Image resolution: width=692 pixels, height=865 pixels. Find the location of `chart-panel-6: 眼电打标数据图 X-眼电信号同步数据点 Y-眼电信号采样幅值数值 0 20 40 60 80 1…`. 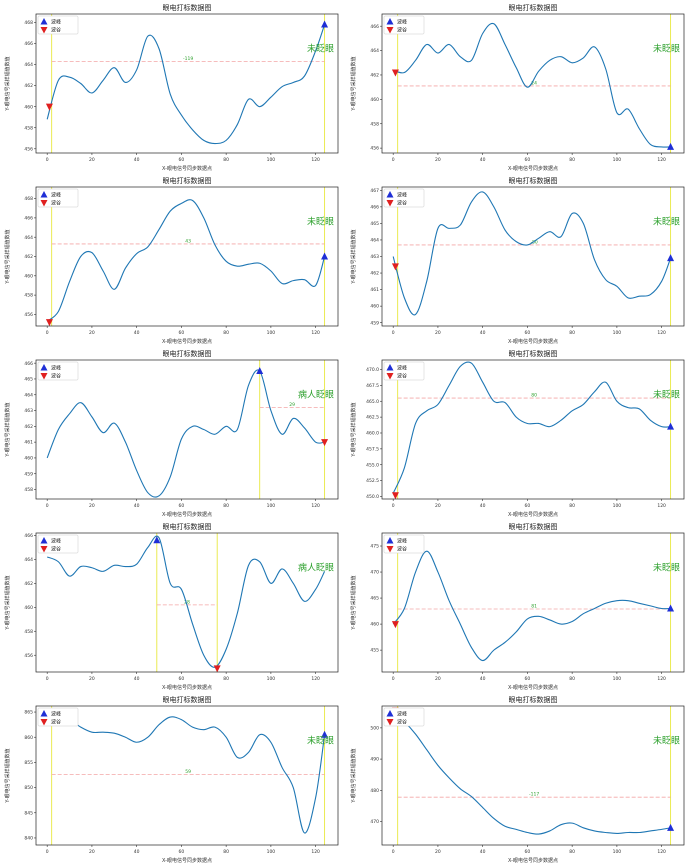

chart-panel-6: 眼电打标数据图 X-眼电信号同步数据点 Y-眼电信号采样幅值数值 0 20 40 60 80 1… is located at coordinates (517, 433).